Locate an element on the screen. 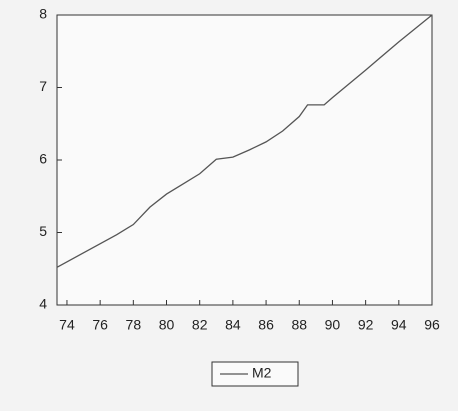 This screenshot has height=411, width=458. legend-label: M2 is located at coordinates (262, 373).